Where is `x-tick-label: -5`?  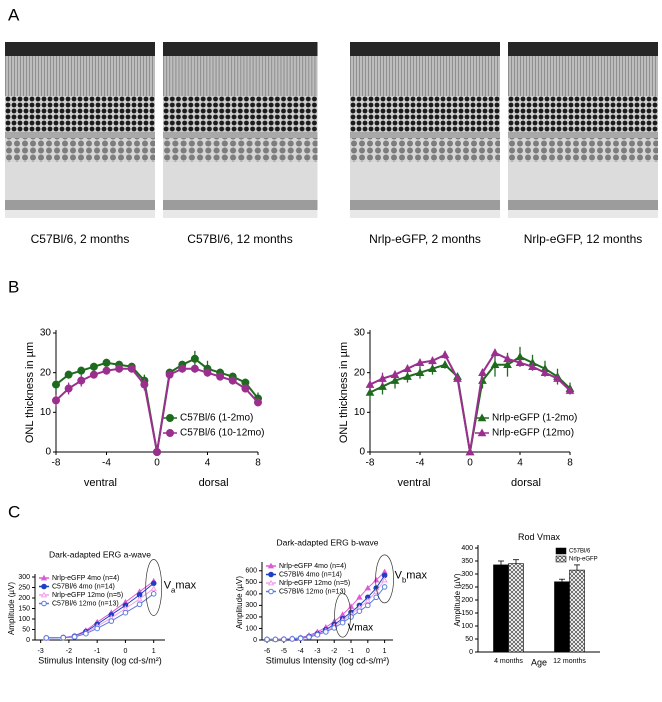
x-tick-label: -5 is located at coordinates (284, 651).